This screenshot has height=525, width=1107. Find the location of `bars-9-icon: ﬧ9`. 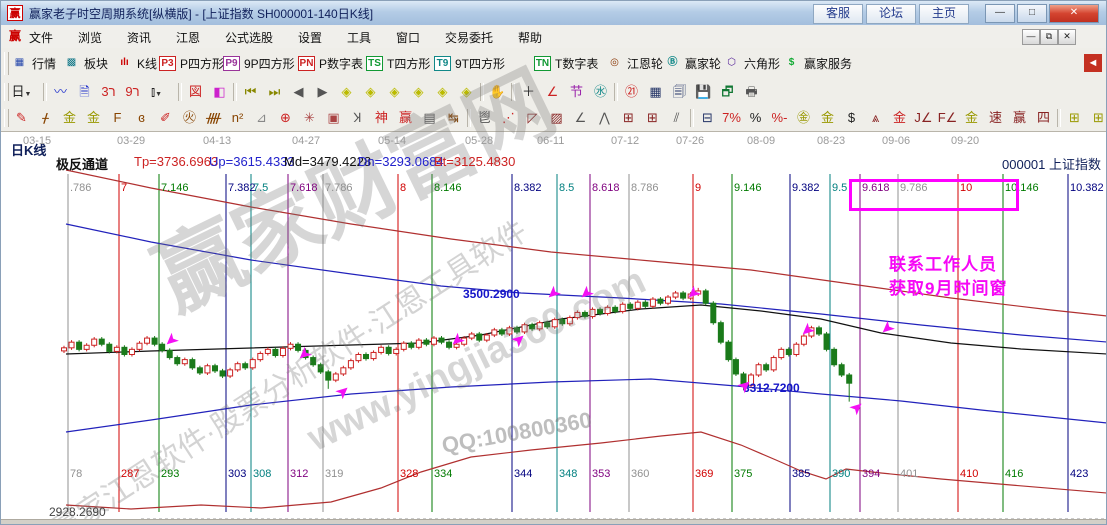

bars-9-icon: ﬧ9 is located at coordinates (132, 91).